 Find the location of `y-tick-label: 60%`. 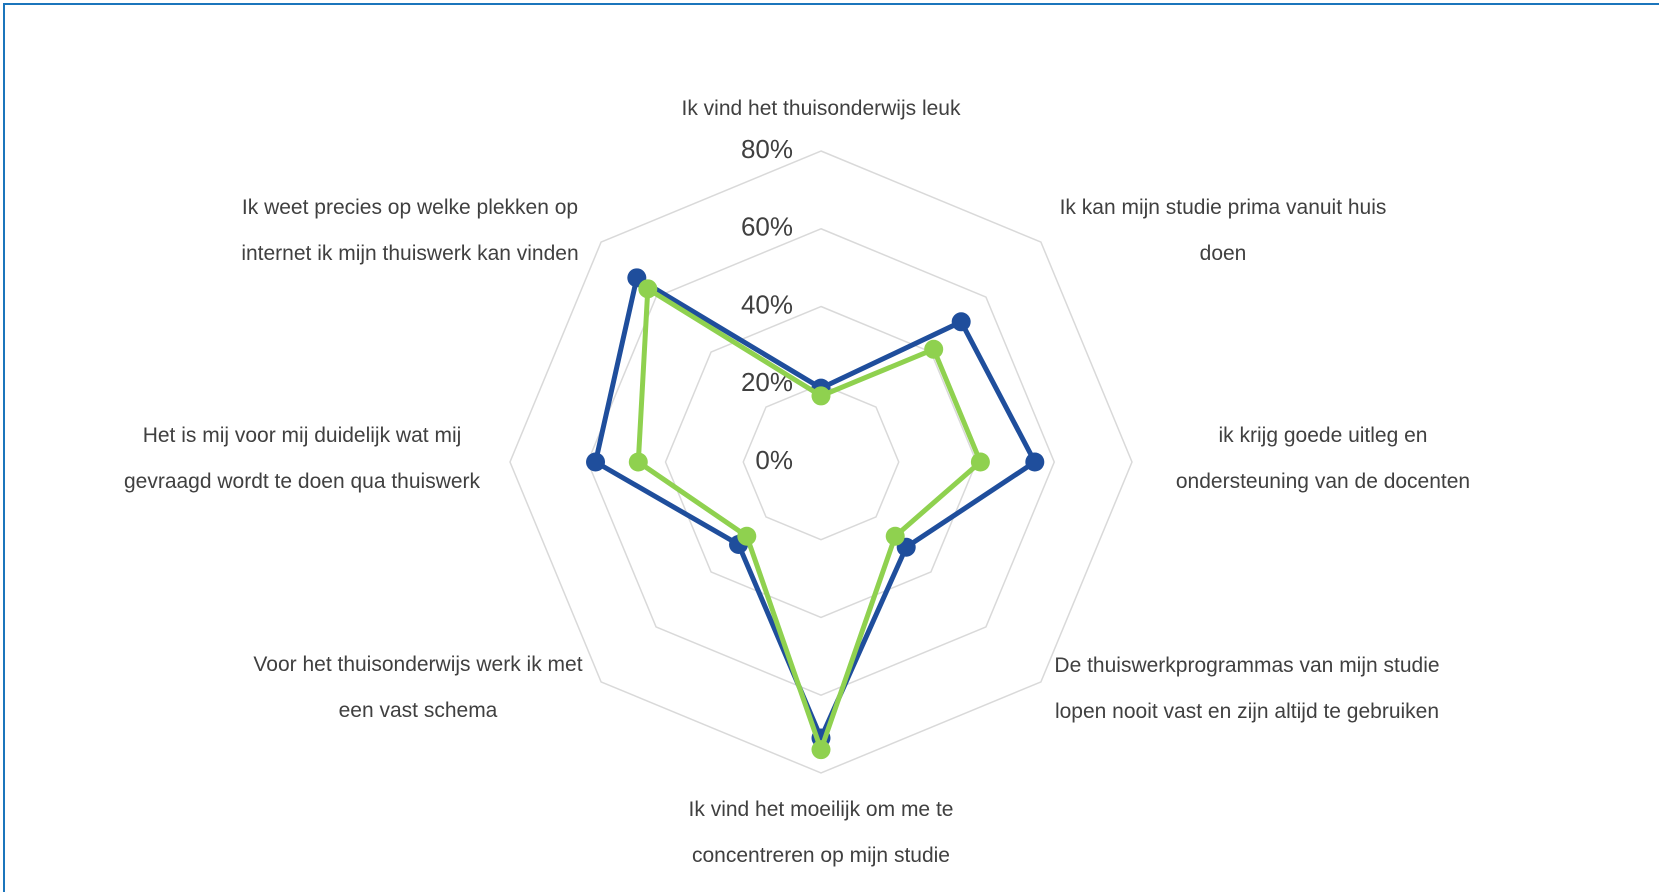

y-tick-label: 60% is located at coordinates (767, 227).